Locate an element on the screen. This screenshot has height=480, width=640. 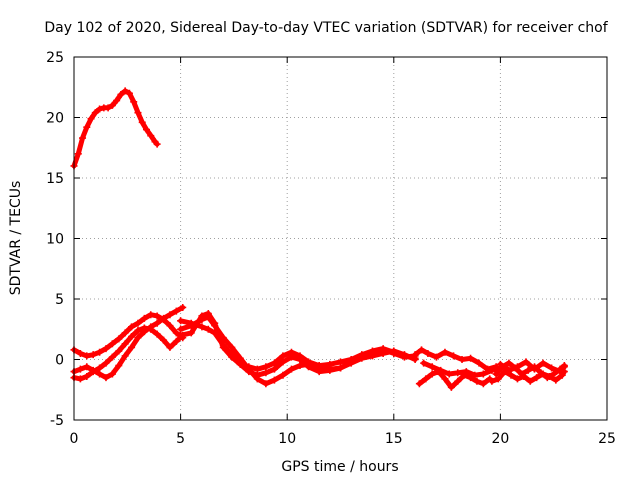
y-tick-label: 5 is located at coordinates (59, 300).